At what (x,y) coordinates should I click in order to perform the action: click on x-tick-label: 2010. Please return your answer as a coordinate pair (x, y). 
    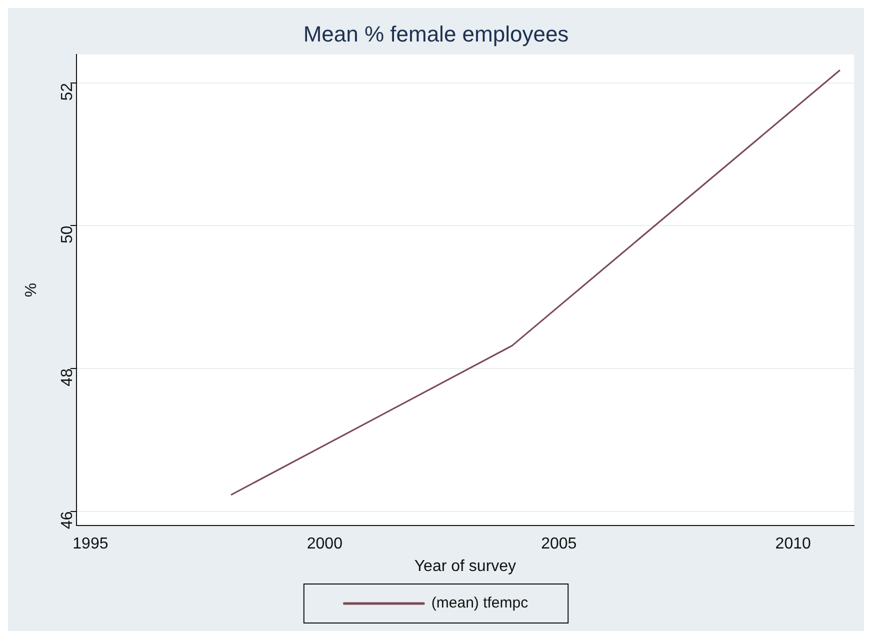
    Looking at the image, I should click on (793, 544).